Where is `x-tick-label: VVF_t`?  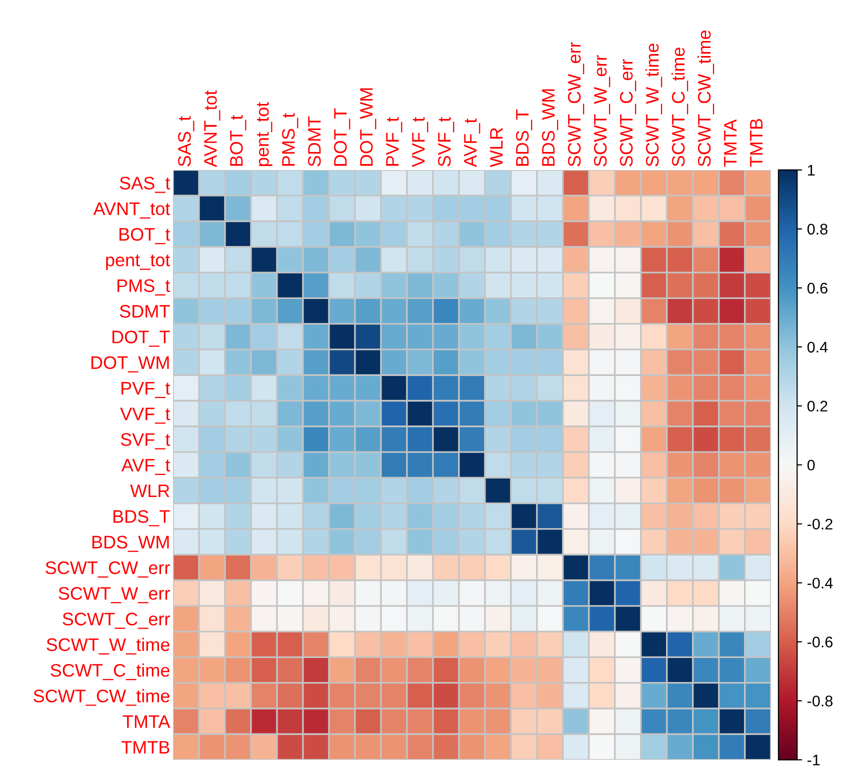
x-tick-label: VVF_t is located at coordinates (420, 142).